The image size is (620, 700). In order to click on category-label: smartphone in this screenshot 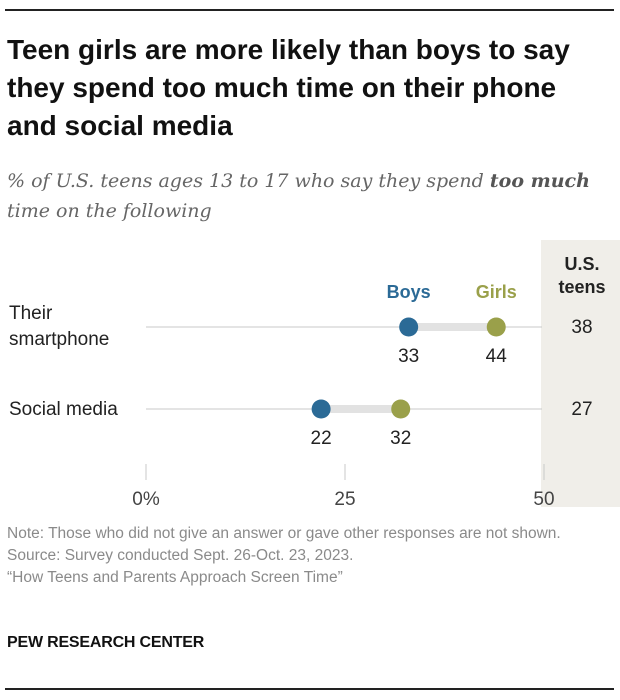, I will do `click(59, 339)`.